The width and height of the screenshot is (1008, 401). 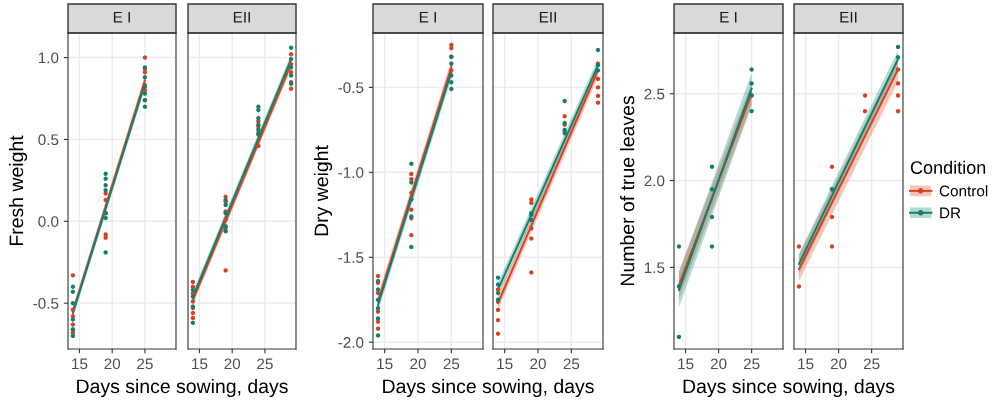 I want to click on legend-title: Condition, so click(x=948, y=167).